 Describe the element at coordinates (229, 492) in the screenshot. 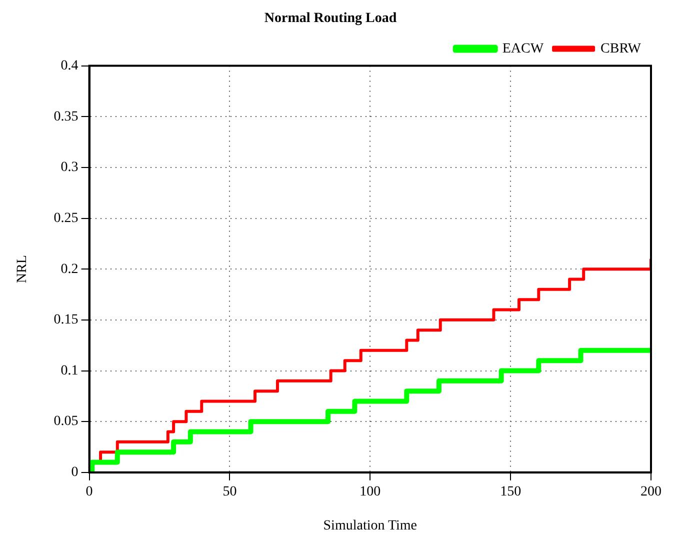

I see `x-tick-label: 50` at that location.